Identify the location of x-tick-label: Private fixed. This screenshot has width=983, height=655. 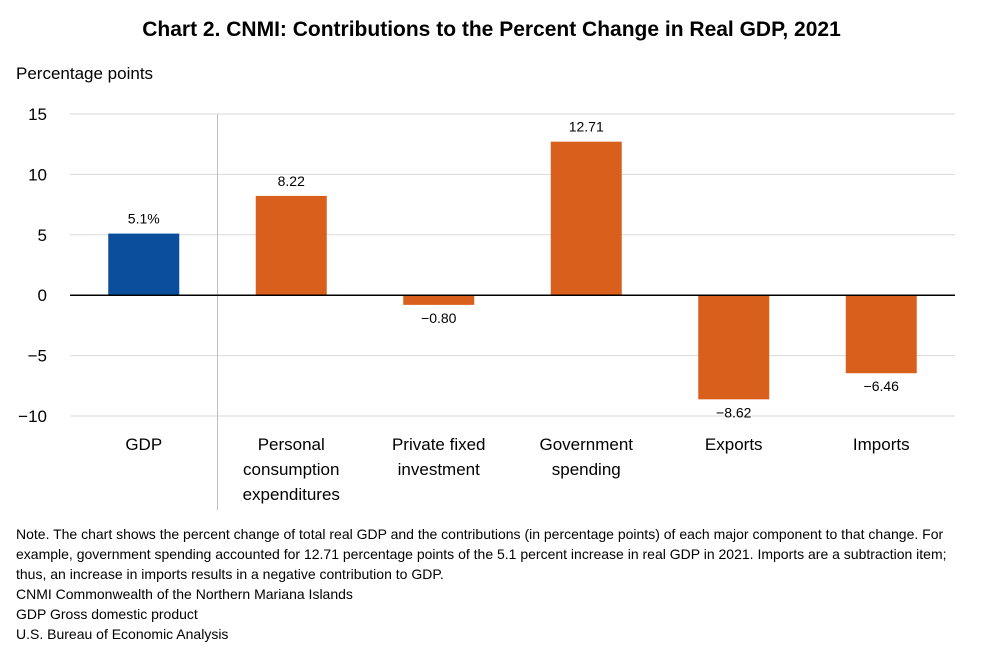
(439, 444).